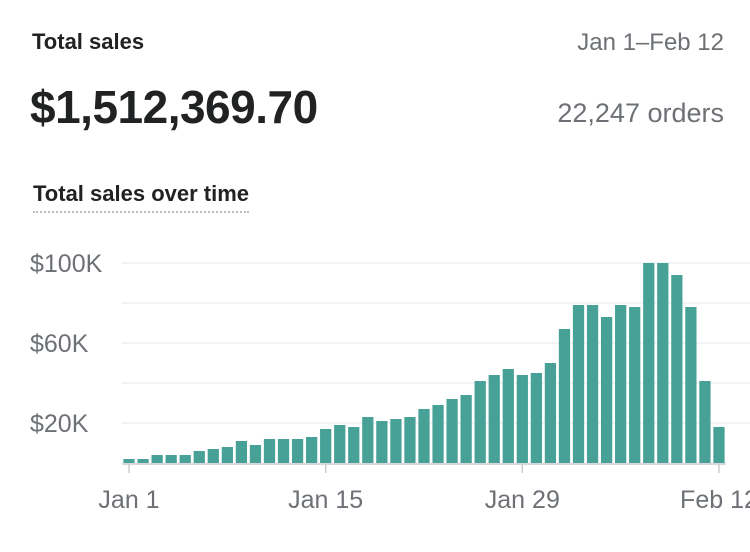 Image resolution: width=750 pixels, height=552 pixels. Describe the element at coordinates (424, 468) in the screenshot. I see `x-axis` at that location.